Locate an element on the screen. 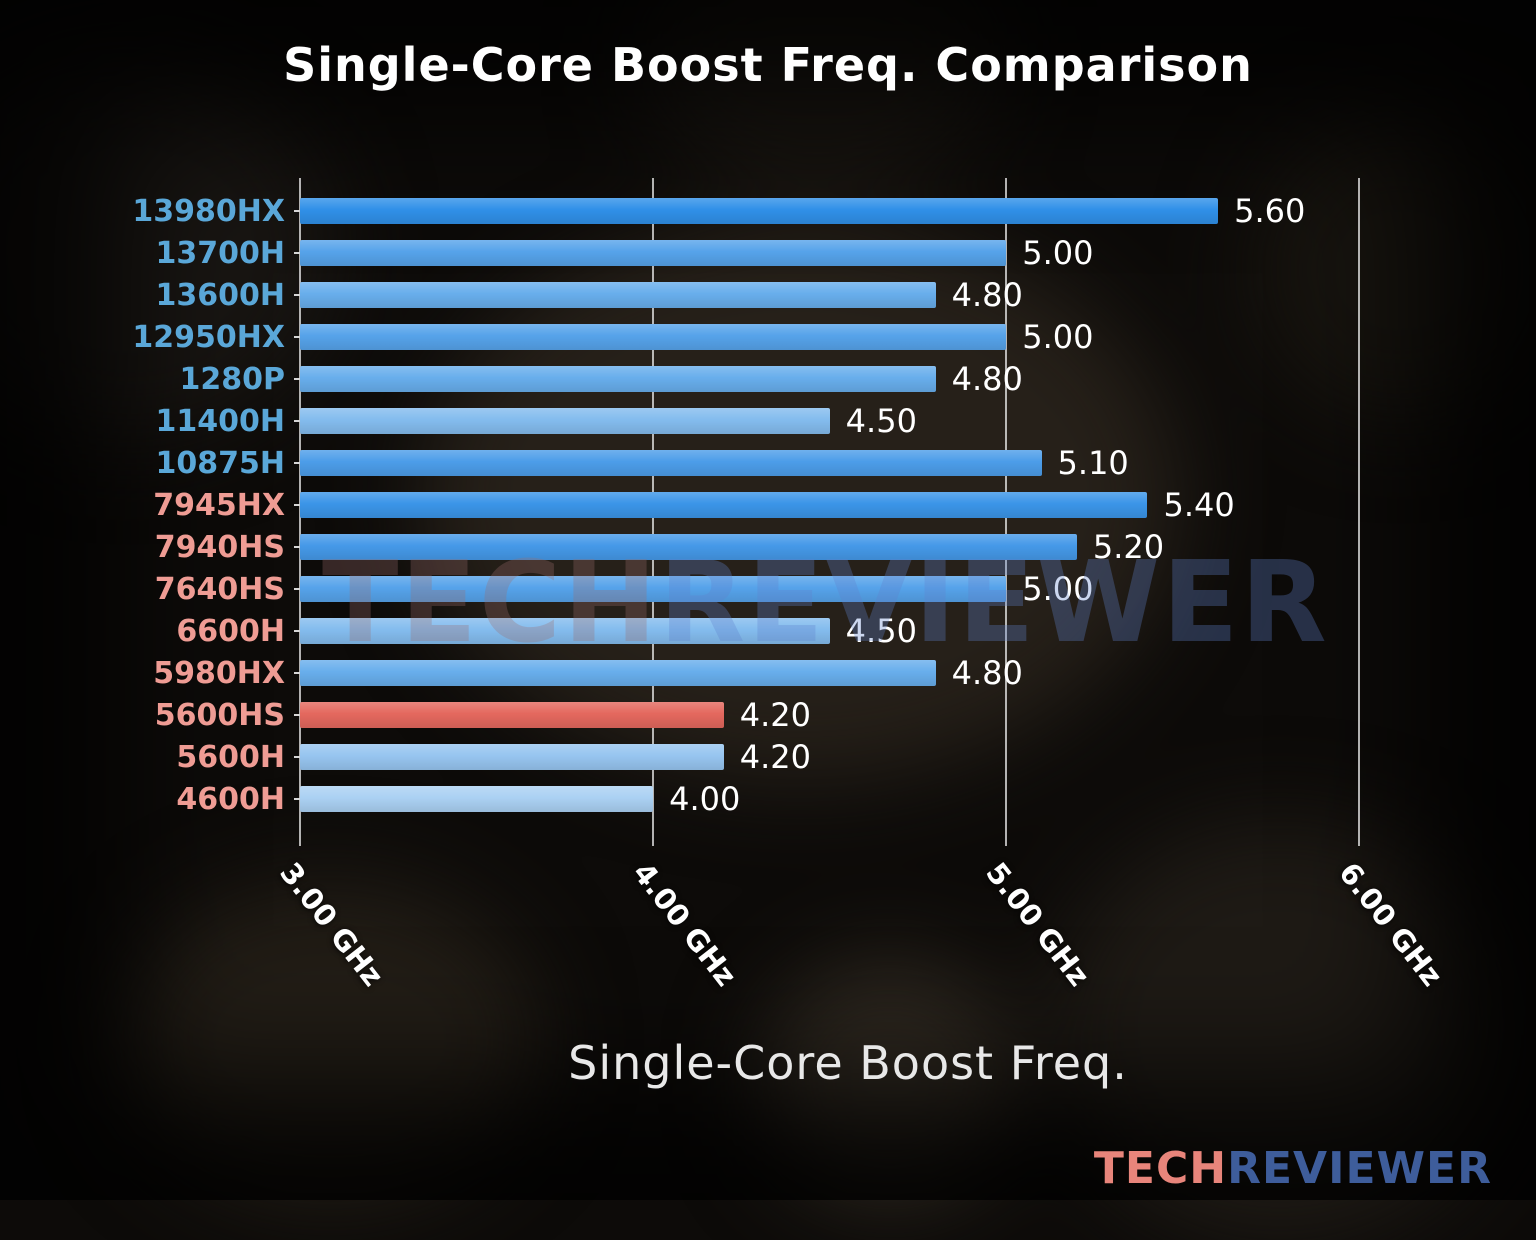 Image resolution: width=1536 pixels, height=1240 pixels. bar-label: 13980HX is located at coordinates (208, 211).